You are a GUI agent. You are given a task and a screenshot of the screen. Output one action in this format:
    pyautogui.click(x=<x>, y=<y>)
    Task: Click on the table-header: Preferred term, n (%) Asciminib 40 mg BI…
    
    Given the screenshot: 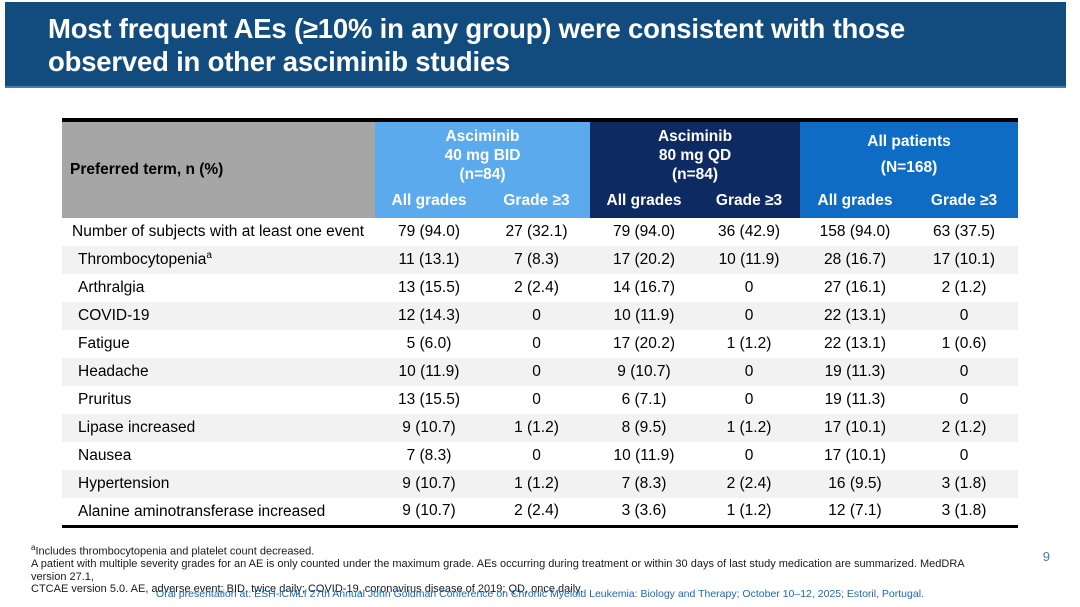 What is the action you would take?
    pyautogui.click(x=540, y=169)
    